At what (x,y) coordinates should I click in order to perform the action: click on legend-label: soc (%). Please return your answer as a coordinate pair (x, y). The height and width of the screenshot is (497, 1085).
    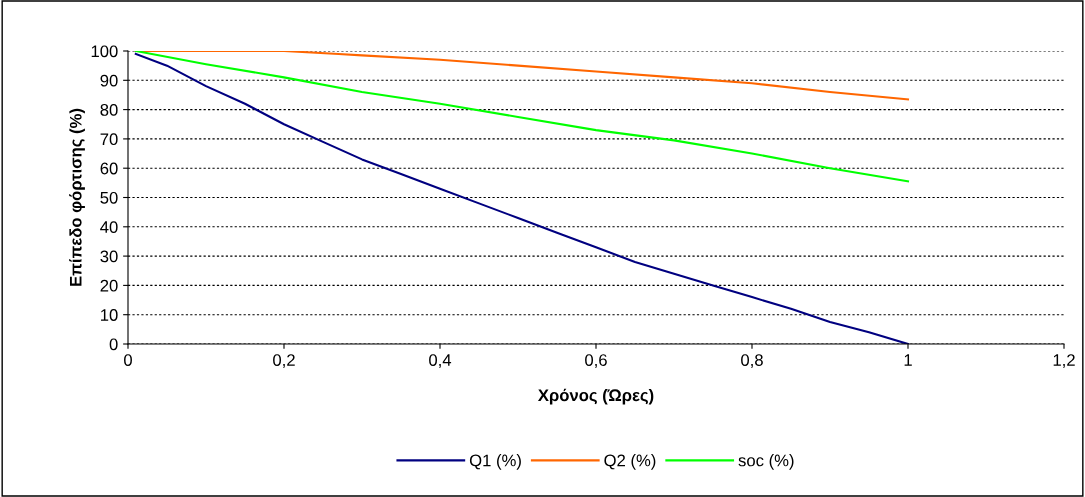
    Looking at the image, I should click on (766, 462).